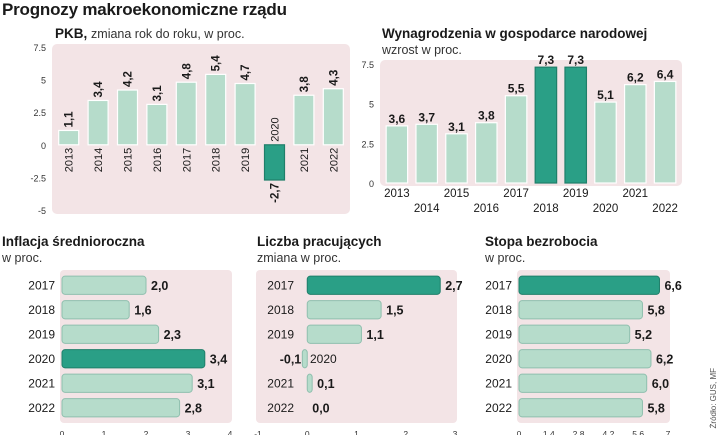 Image resolution: width=720 pixels, height=435 pixels. I want to click on data-label: 5,2, so click(643, 335).